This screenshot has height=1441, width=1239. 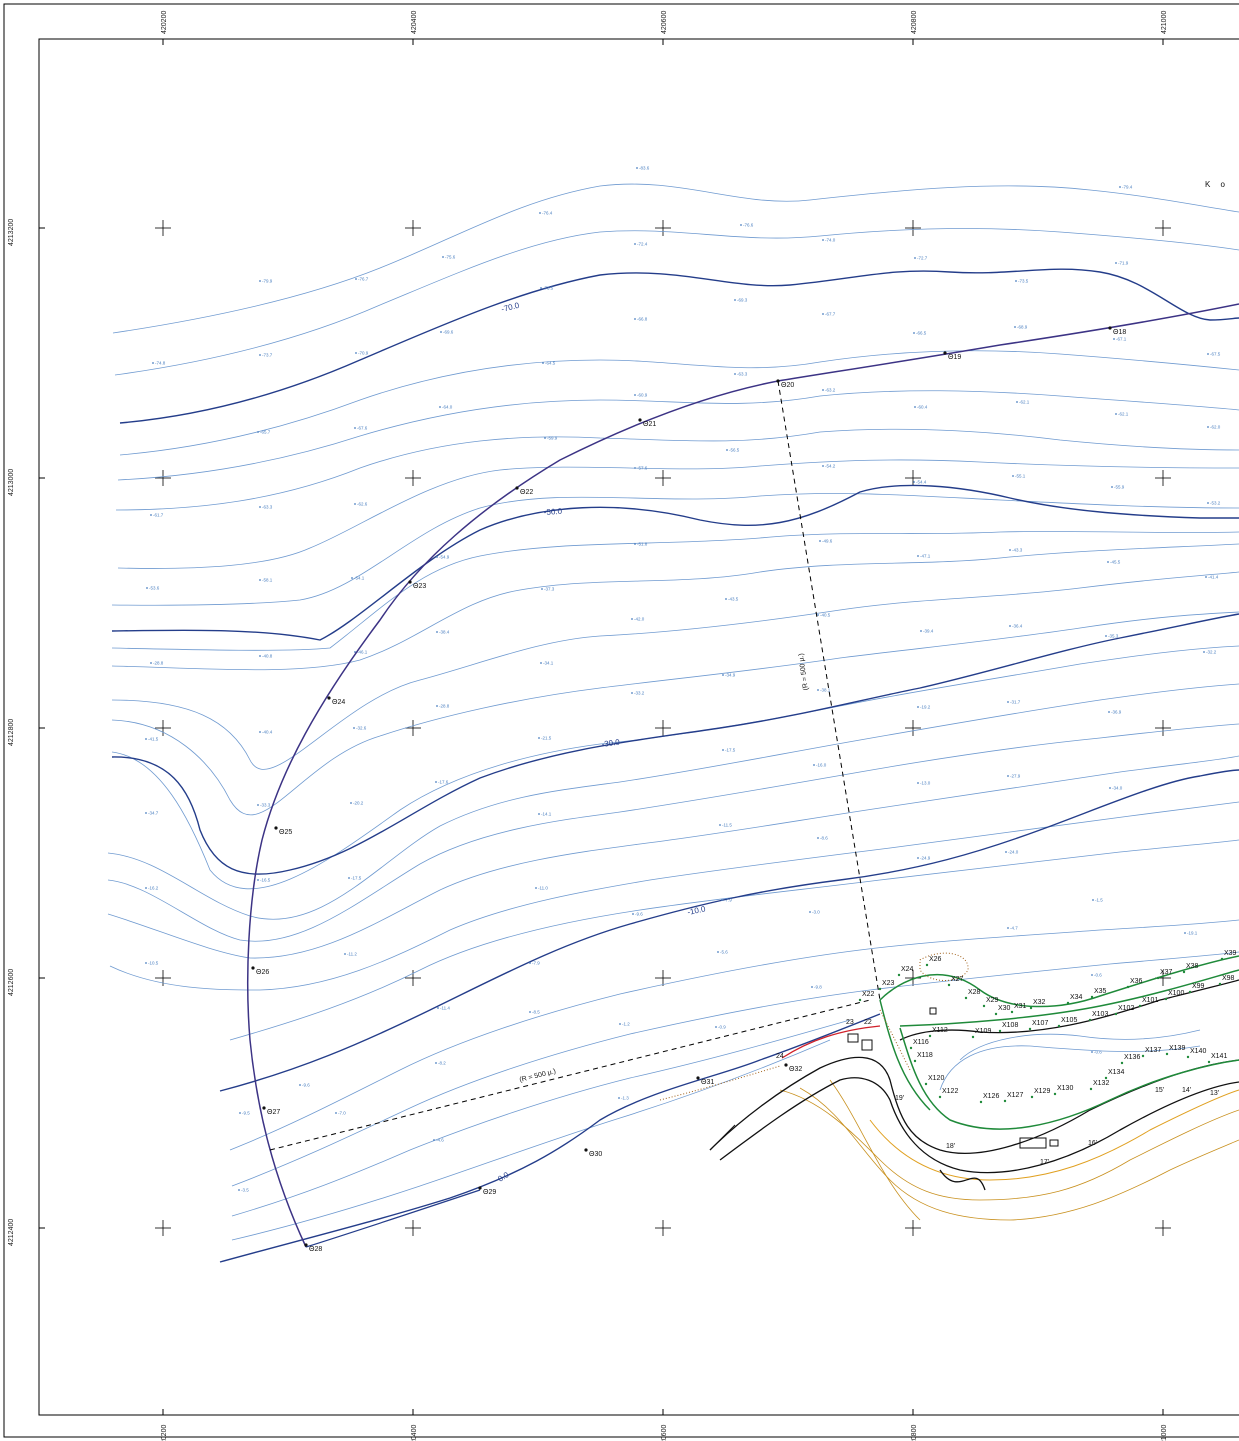 What do you see at coordinates (741, 374) in the screenshot?
I see `spot-depth: -63.3` at bounding box center [741, 374].